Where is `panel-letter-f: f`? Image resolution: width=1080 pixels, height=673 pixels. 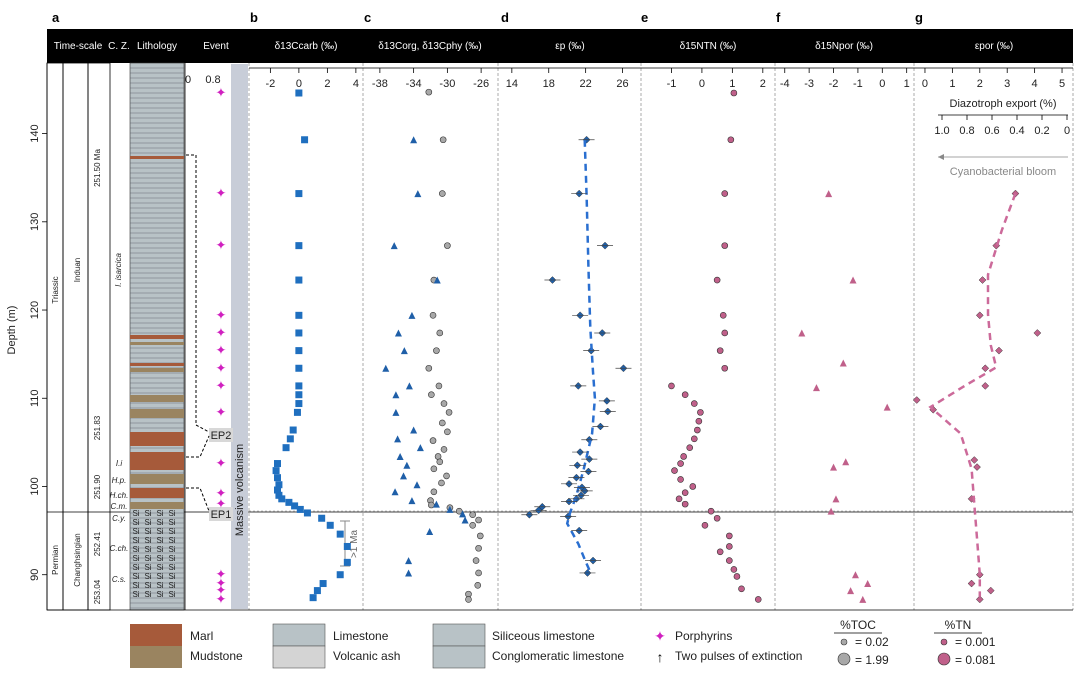 panel-letter-f: f is located at coordinates (778, 17).